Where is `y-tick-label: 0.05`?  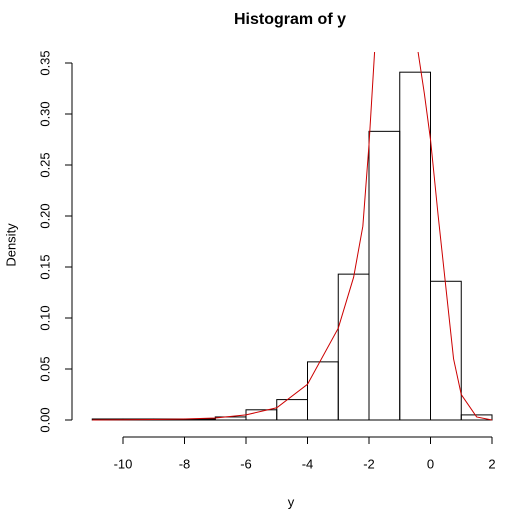 y-tick-label: 0.05 is located at coordinates (44, 368).